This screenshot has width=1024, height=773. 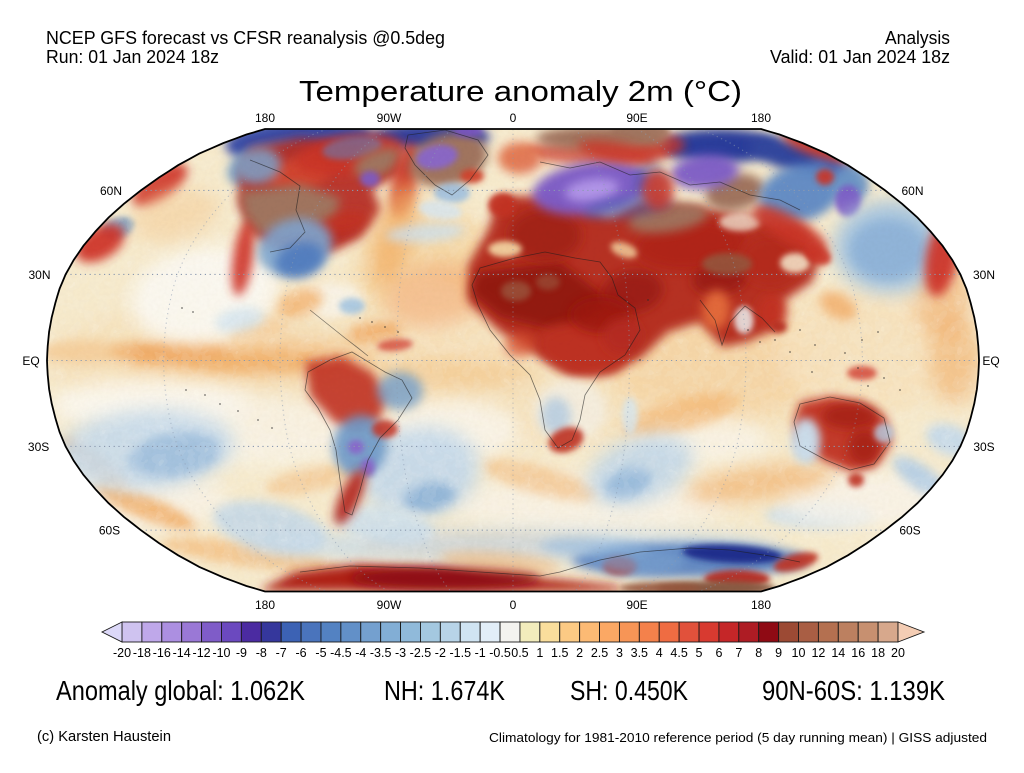 I want to click on svg-text: -5, so click(x=320, y=653).